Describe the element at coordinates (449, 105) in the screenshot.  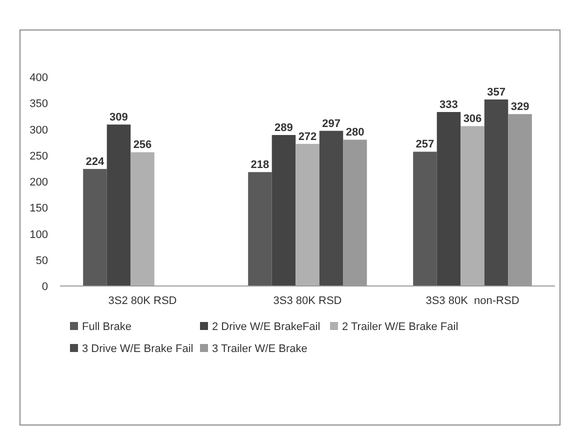
I see `data-label: 333` at that location.